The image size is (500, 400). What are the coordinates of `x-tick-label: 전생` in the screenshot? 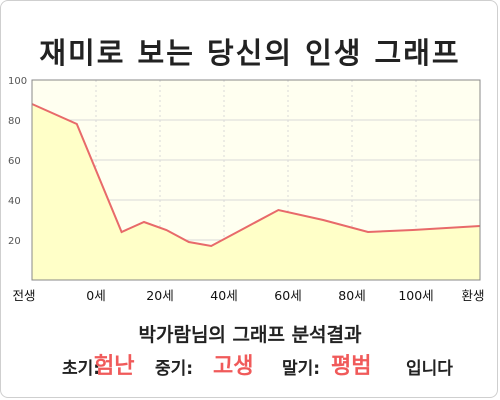 It's located at (23, 295).